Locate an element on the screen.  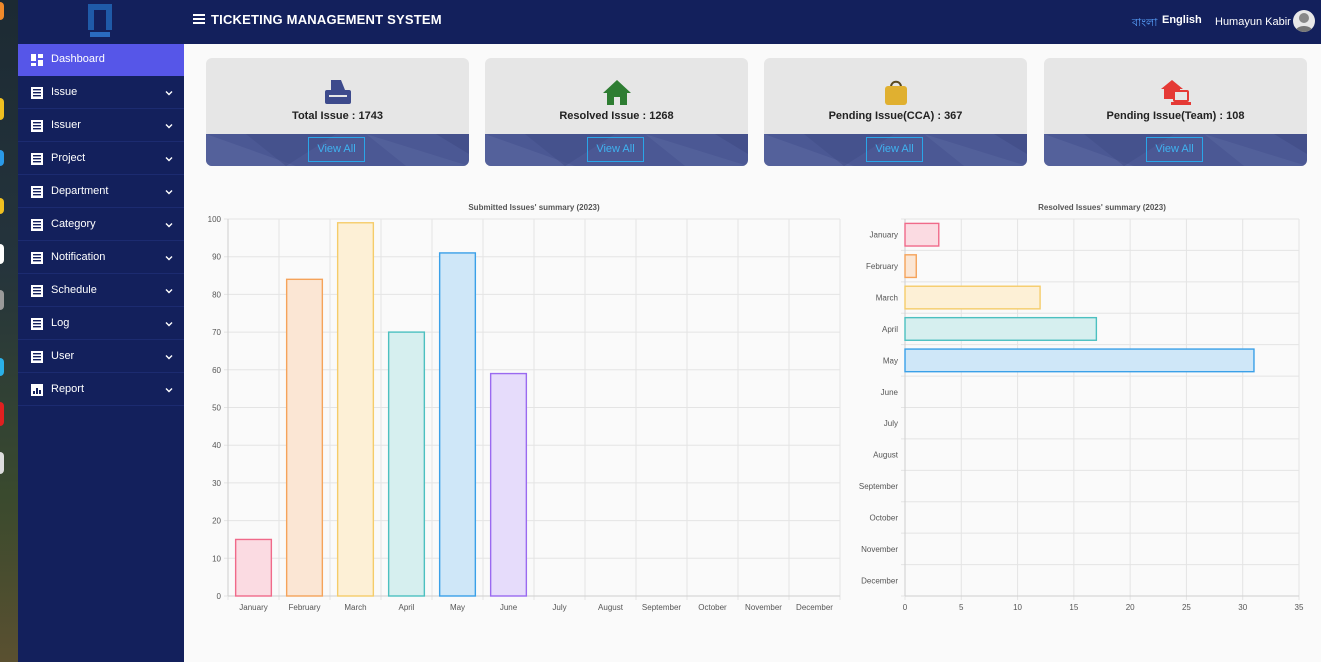
sidebar-item-dashboard: Dashboard is located at coordinates (101, 60).